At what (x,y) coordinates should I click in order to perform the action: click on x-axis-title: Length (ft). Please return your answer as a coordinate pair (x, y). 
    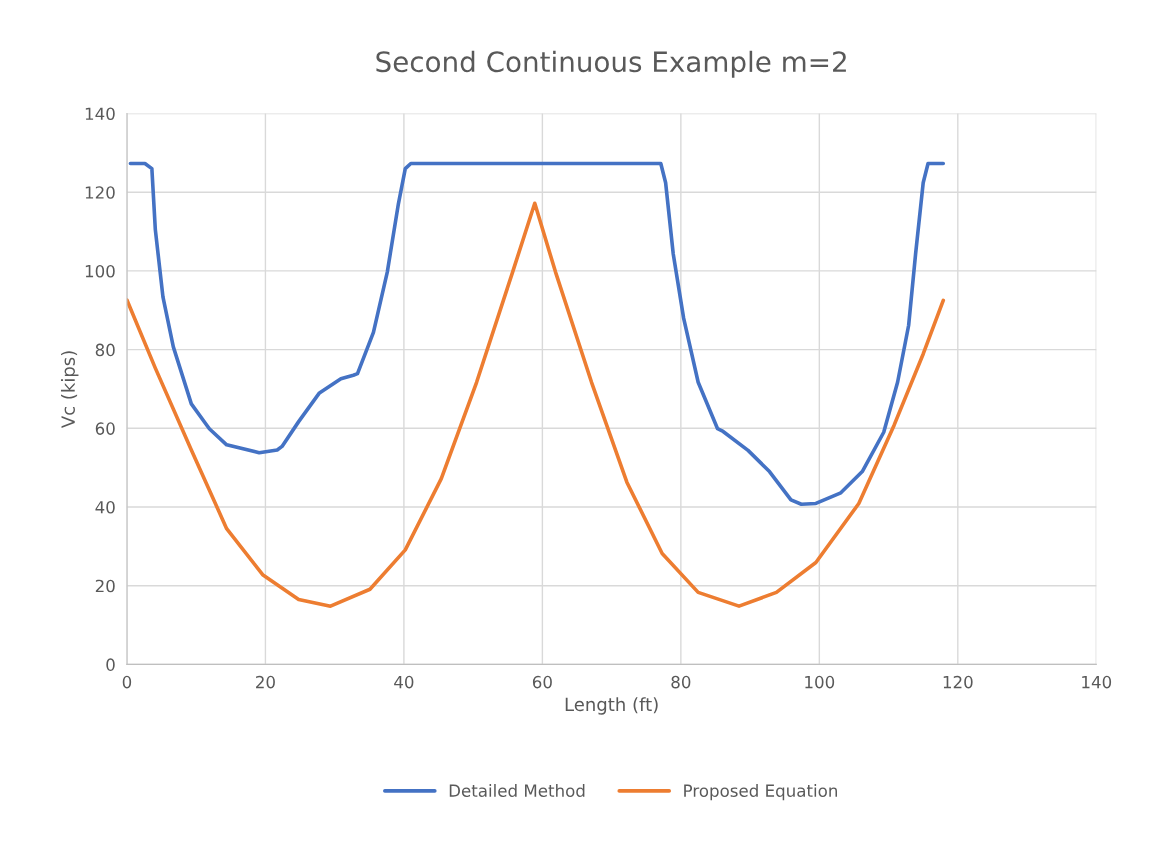
    Looking at the image, I should click on (611, 706).